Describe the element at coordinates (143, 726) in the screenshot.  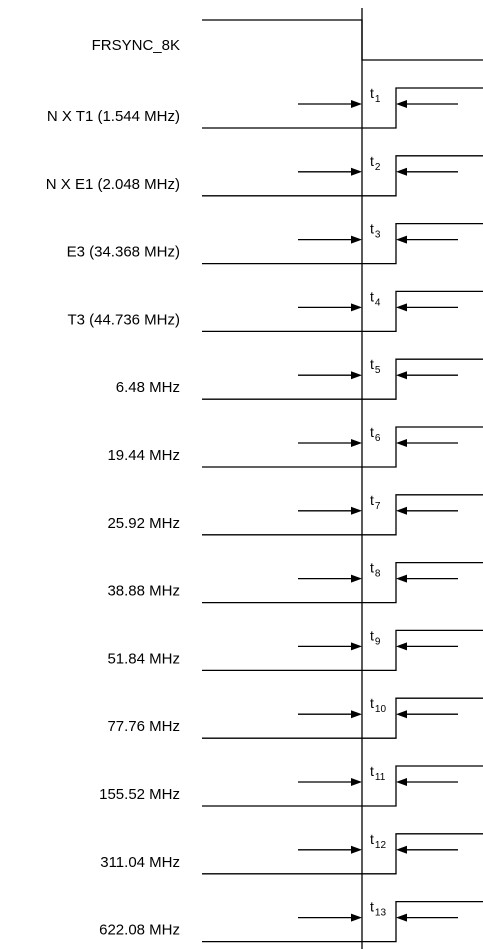
I see `signal-label: 77.76 MHz` at that location.